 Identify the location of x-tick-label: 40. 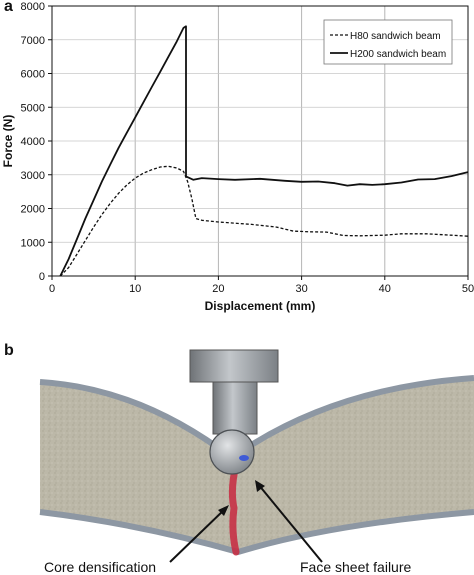
(385, 289).